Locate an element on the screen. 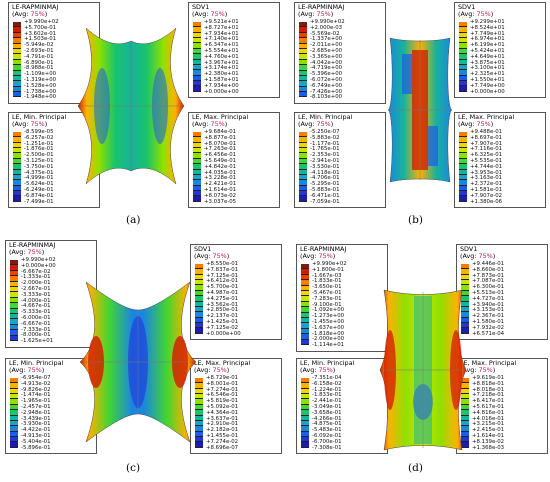  legend-value: -1.667e-03 is located at coordinates (327, 275).